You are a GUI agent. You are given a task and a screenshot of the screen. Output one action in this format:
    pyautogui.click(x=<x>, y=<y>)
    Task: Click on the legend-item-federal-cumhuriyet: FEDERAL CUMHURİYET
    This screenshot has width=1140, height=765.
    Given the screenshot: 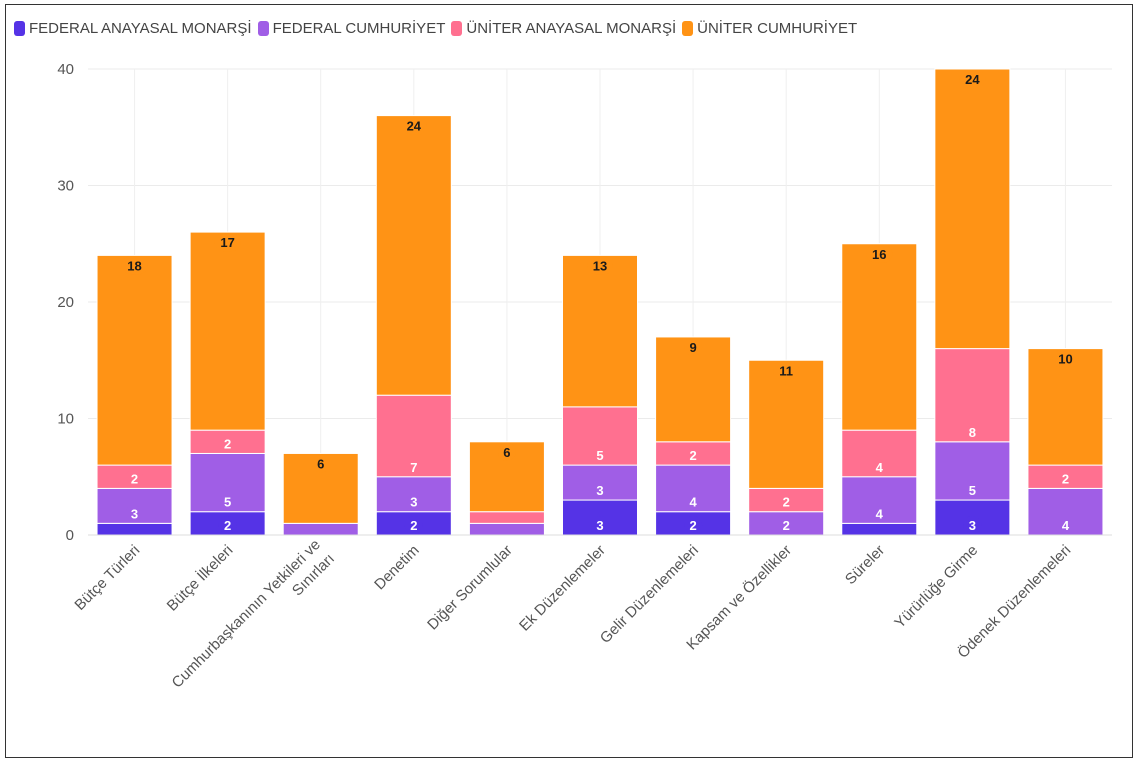 What is the action you would take?
    pyautogui.click(x=351, y=28)
    